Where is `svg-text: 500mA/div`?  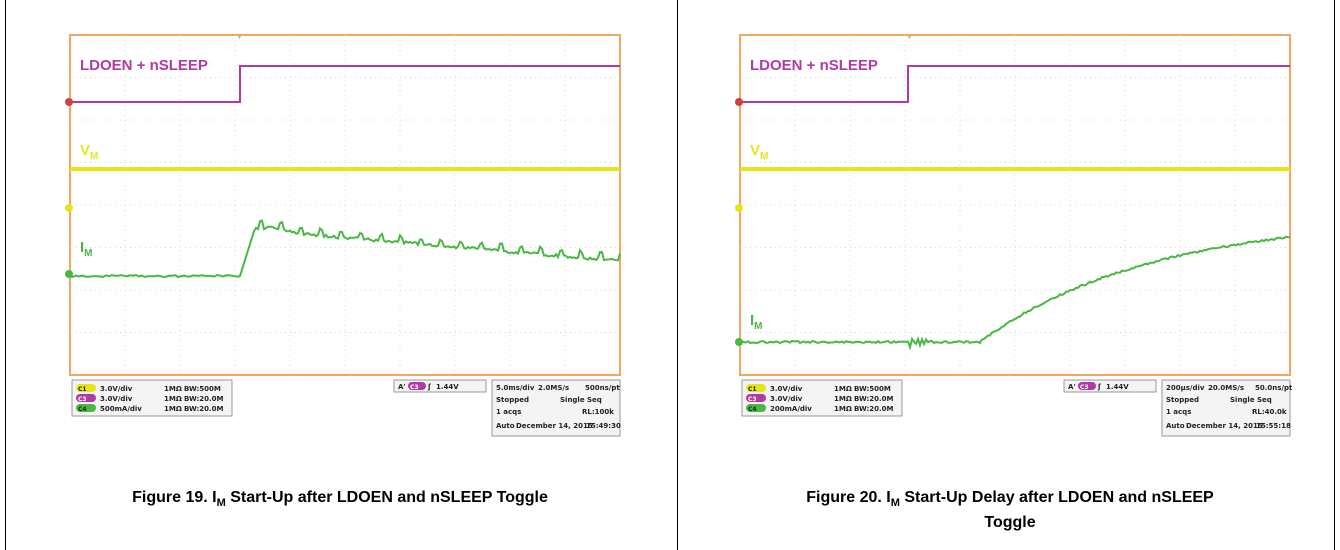
svg-text: 500mA/div is located at coordinates (121, 409).